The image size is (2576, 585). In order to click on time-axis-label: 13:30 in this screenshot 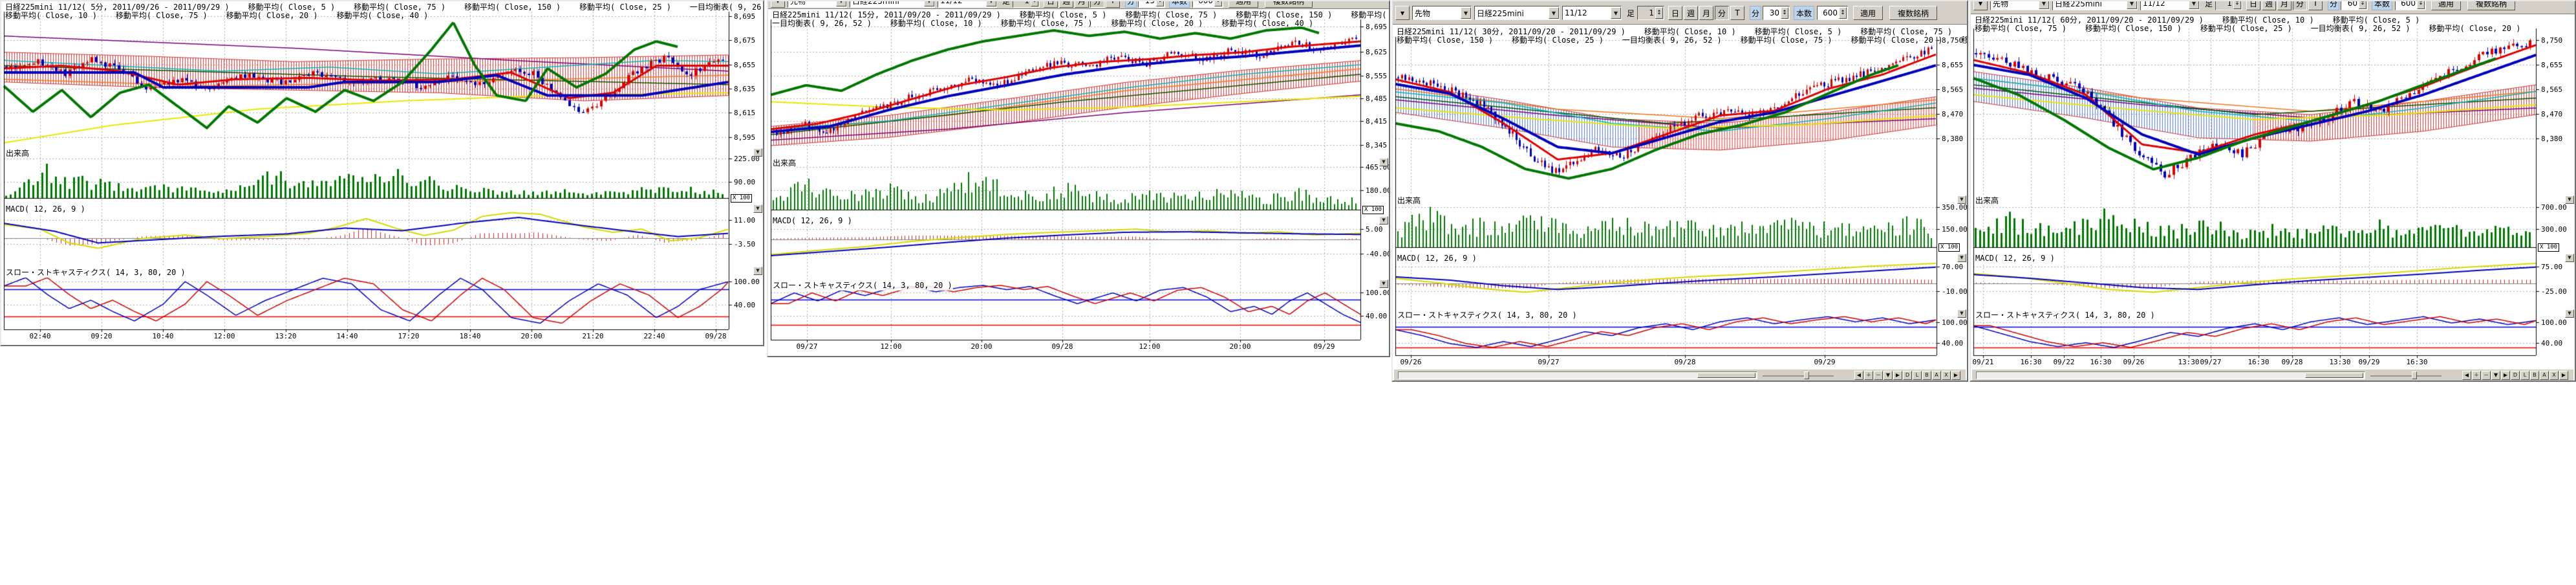, I will do `click(2189, 362)`.